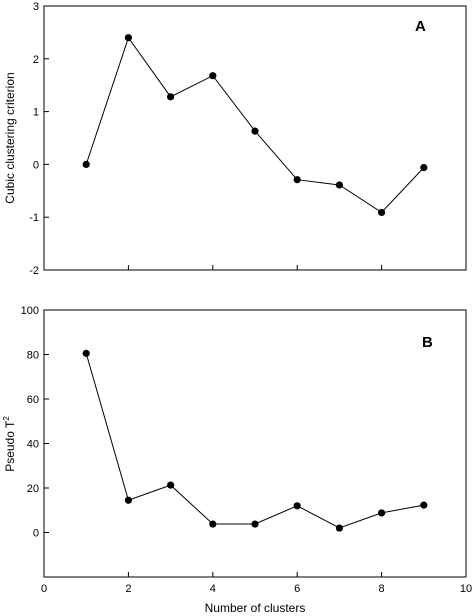 The image size is (474, 616). I want to click on panel-b-x-tick-label: 2, so click(128, 589).